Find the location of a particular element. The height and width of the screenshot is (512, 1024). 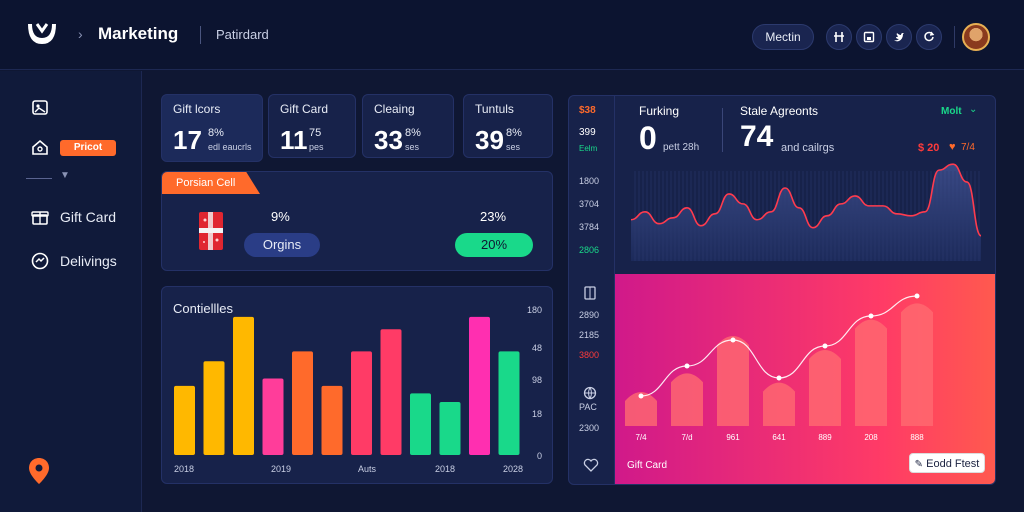

kpi-card-gift-card: Gift Card 11 75 pes is located at coordinates (312, 126).